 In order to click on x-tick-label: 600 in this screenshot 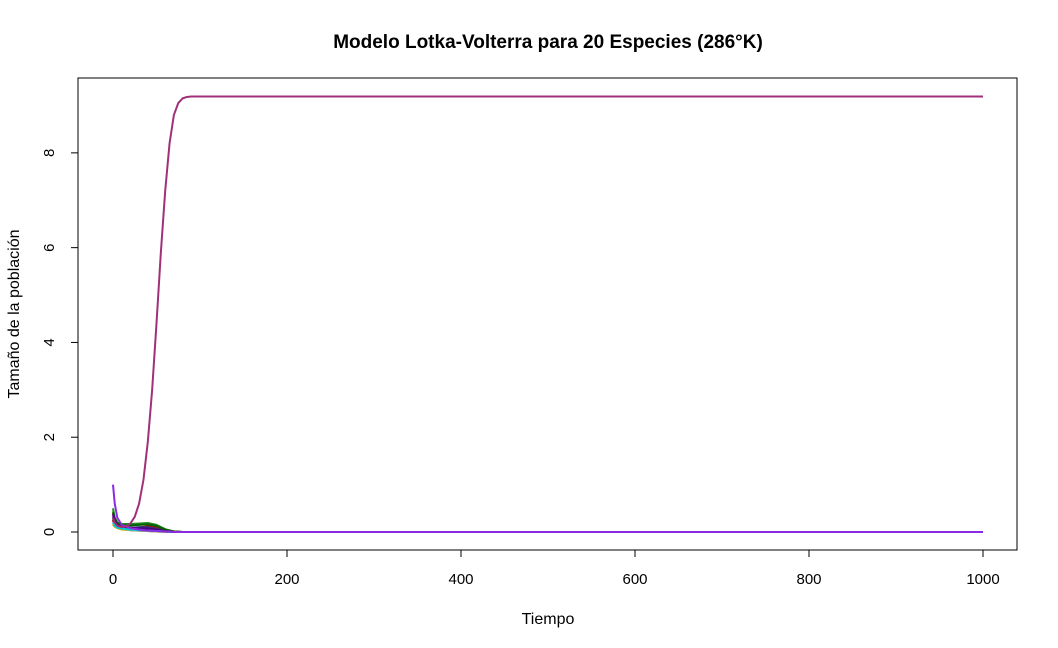, I will do `click(634, 579)`.